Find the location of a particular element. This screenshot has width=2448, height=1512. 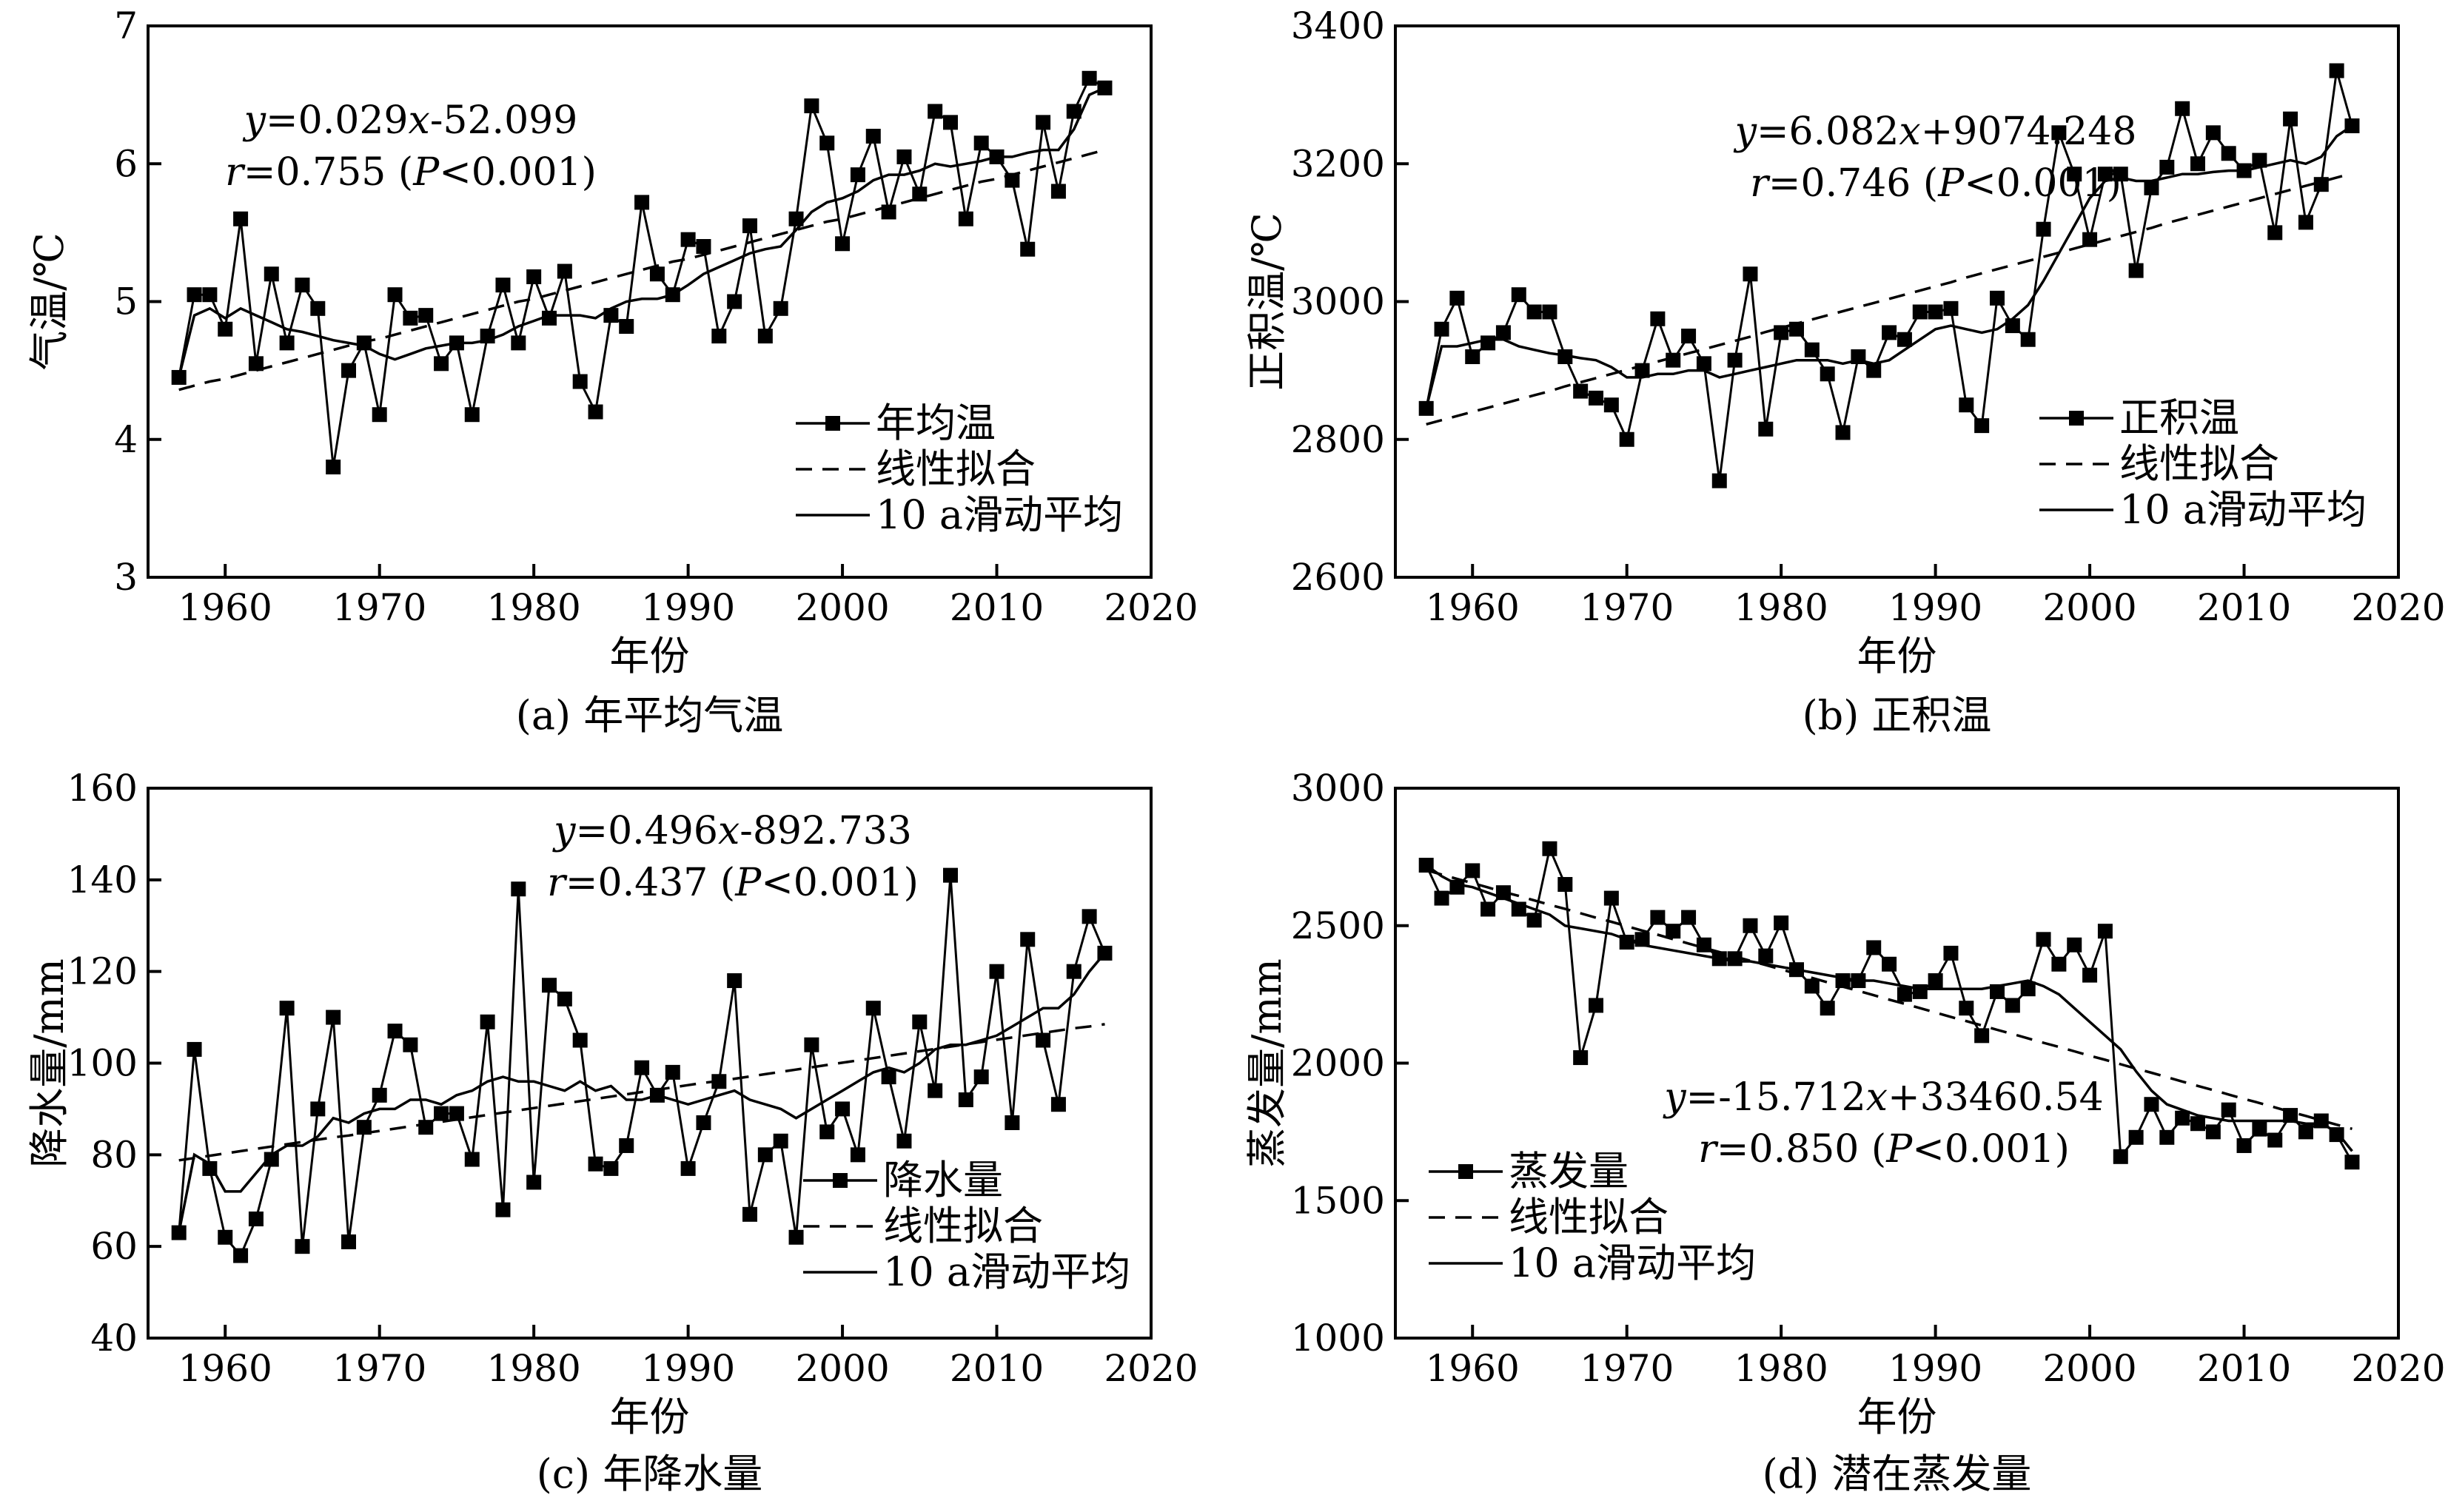

legend-marker is located at coordinates (2076, 418).